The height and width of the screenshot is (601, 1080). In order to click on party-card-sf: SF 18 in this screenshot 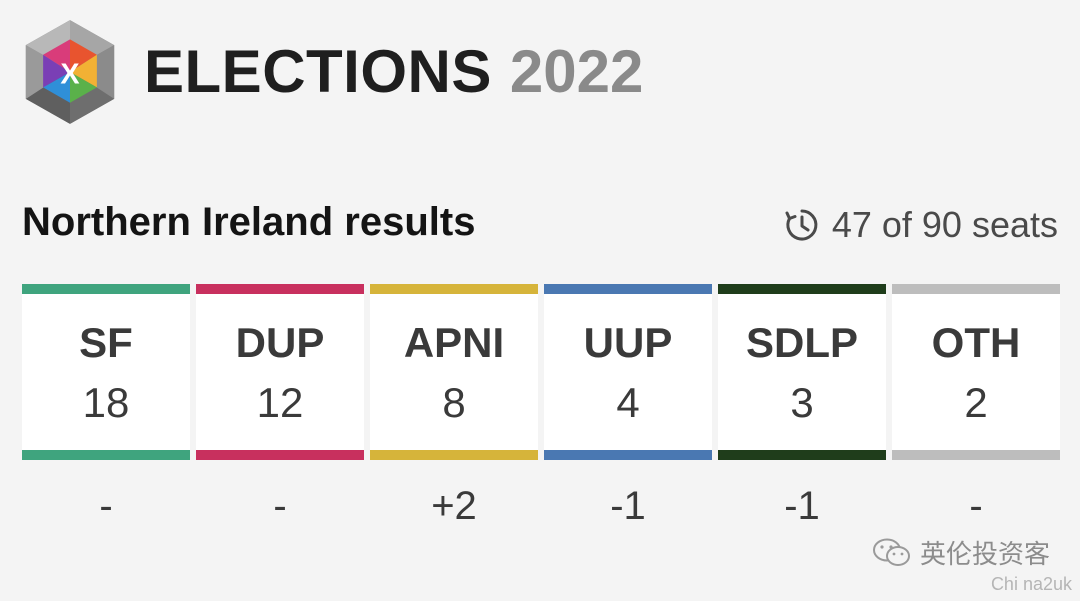, I will do `click(106, 372)`.